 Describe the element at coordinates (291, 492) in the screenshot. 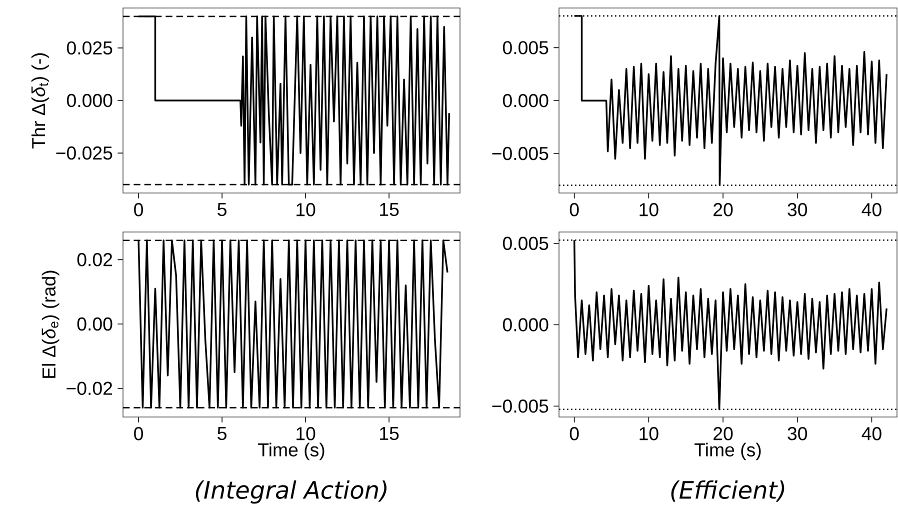

I see `text: (Integral Action)` at that location.